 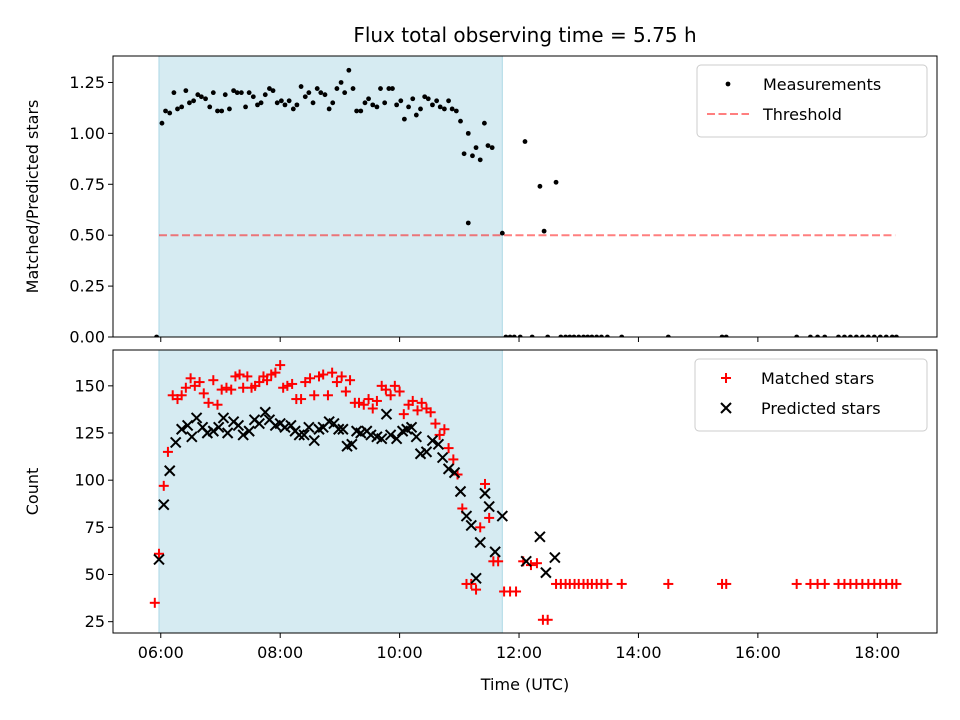 I want to click on legend: Measurements Threshold, so click(x=812, y=101).